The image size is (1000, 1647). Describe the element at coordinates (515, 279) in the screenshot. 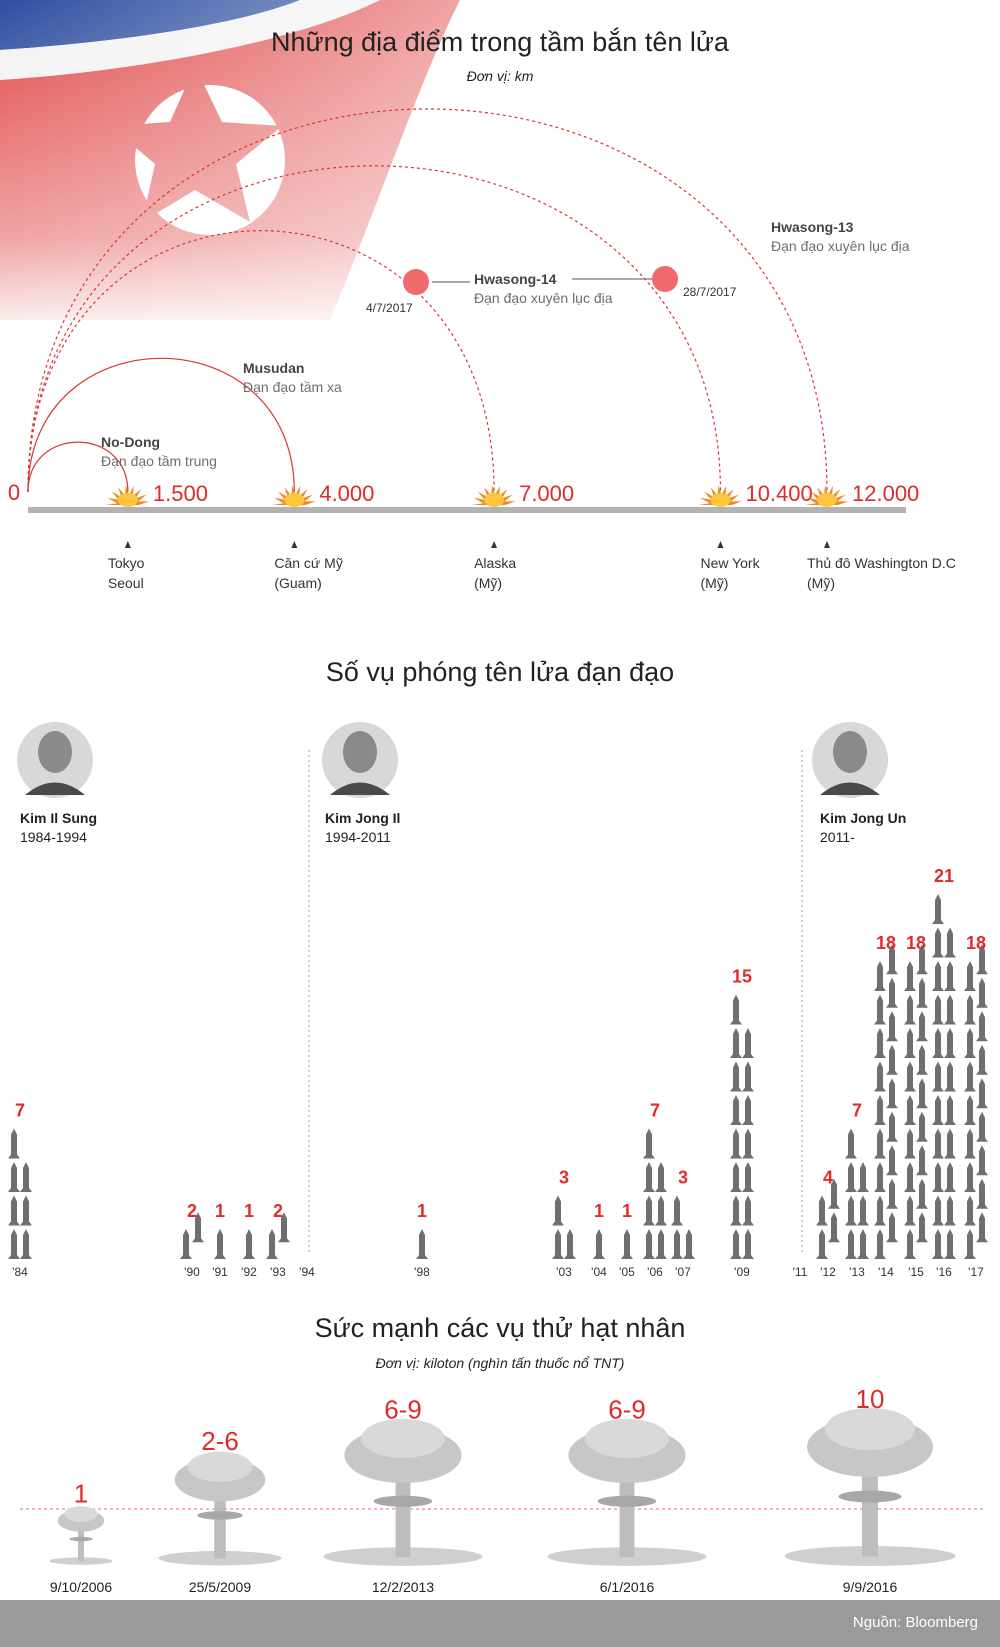

I see `missile-name: Hwasong-14` at that location.